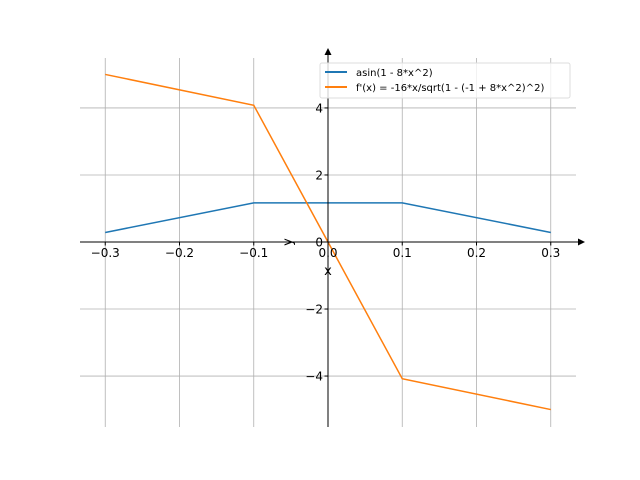 The width and height of the screenshot is (640, 480). Describe the element at coordinates (314, 310) in the screenshot. I see `y-tick-label: −2` at that location.